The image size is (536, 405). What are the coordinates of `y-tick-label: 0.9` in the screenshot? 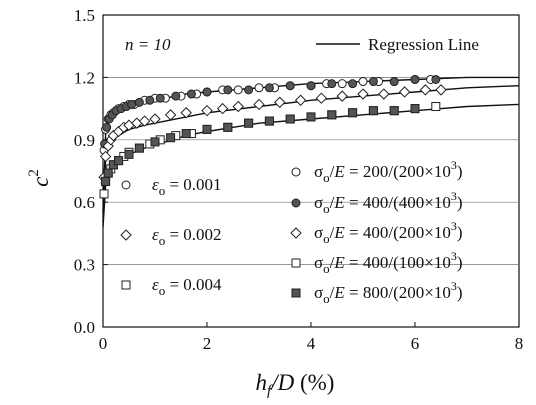 It's located at (84, 140).